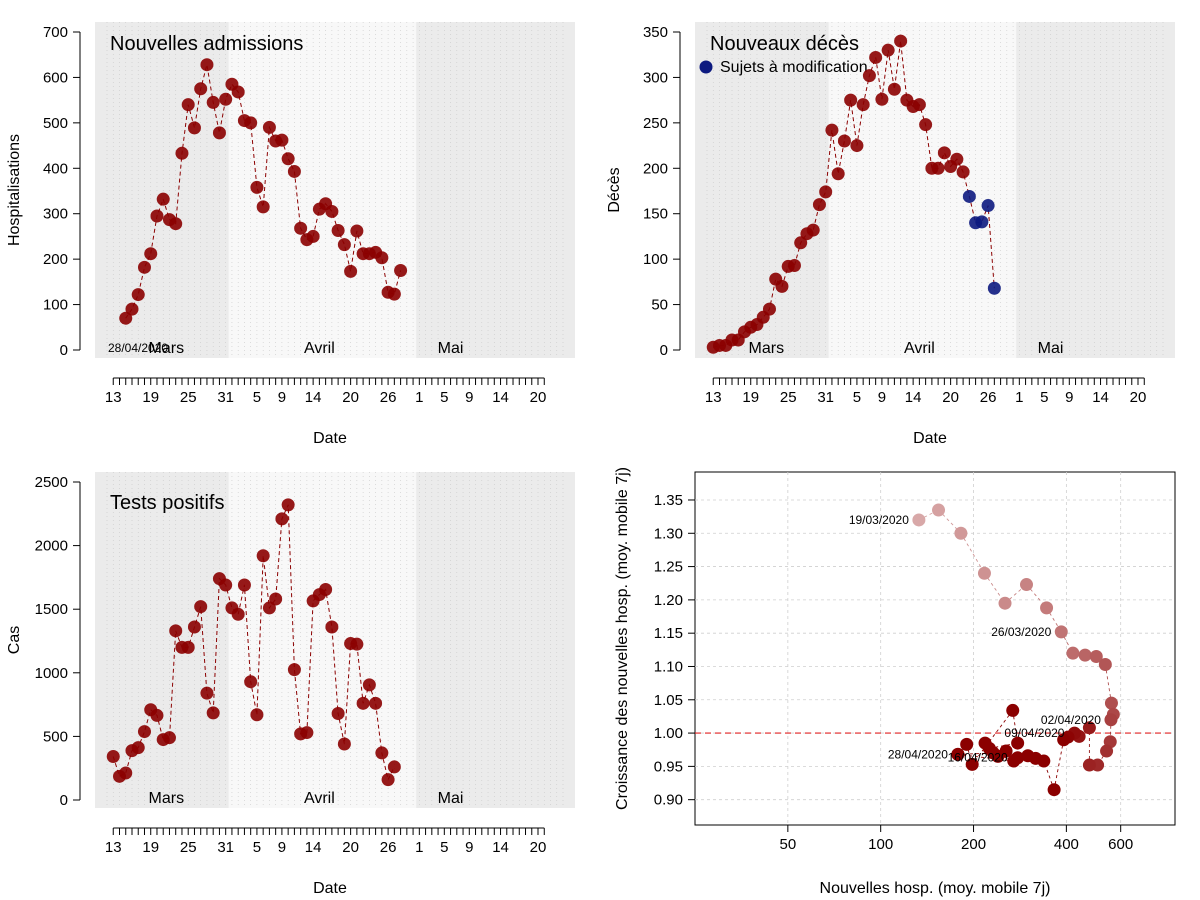 This screenshot has height=900, width=1200. Describe the element at coordinates (1120, 844) in the screenshot. I see `x-tick-label: 600` at that location.